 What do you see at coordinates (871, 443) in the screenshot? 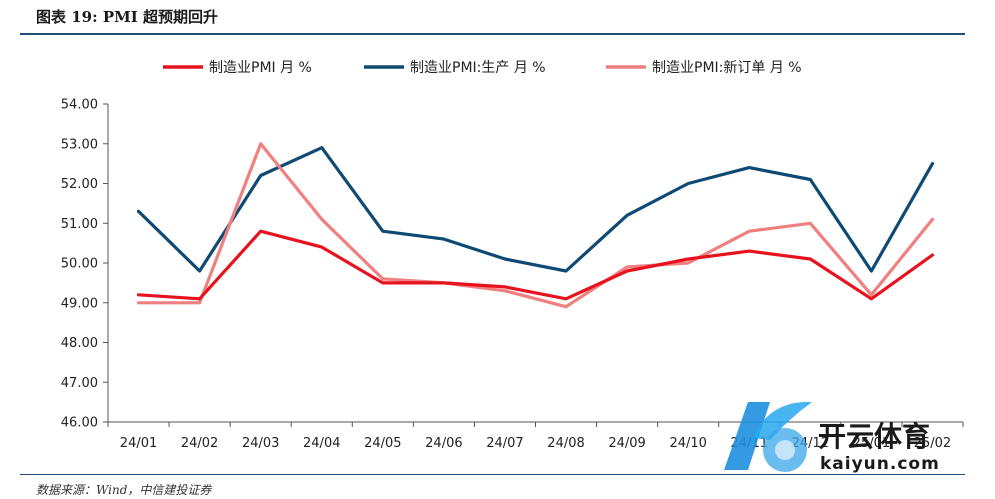
I see `x-tick-label: 25/01` at bounding box center [871, 443].